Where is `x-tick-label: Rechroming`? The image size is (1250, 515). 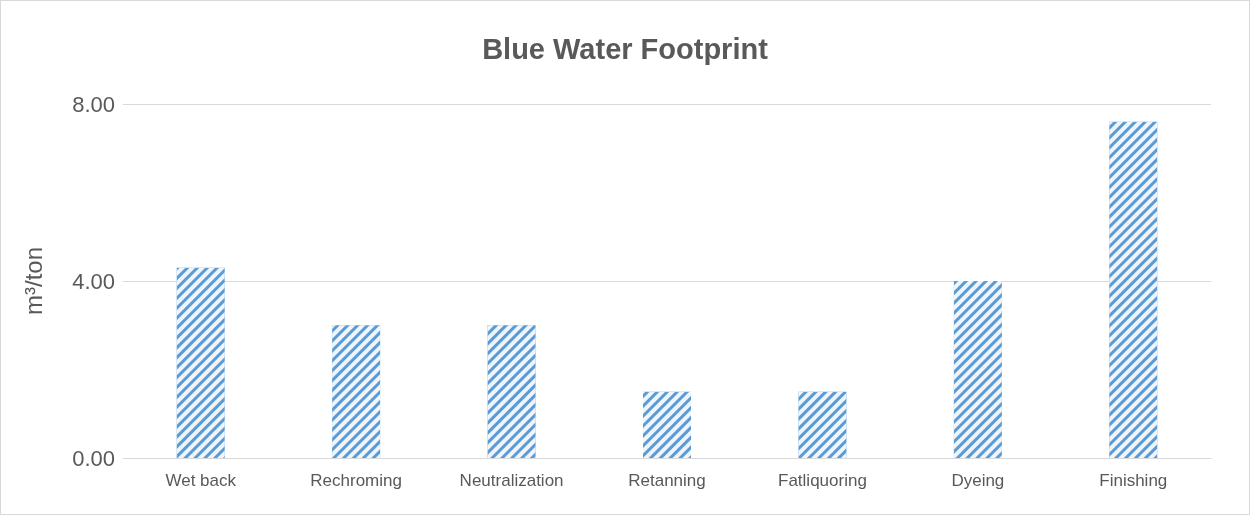
x-tick-label: Rechroming is located at coordinates (356, 480).